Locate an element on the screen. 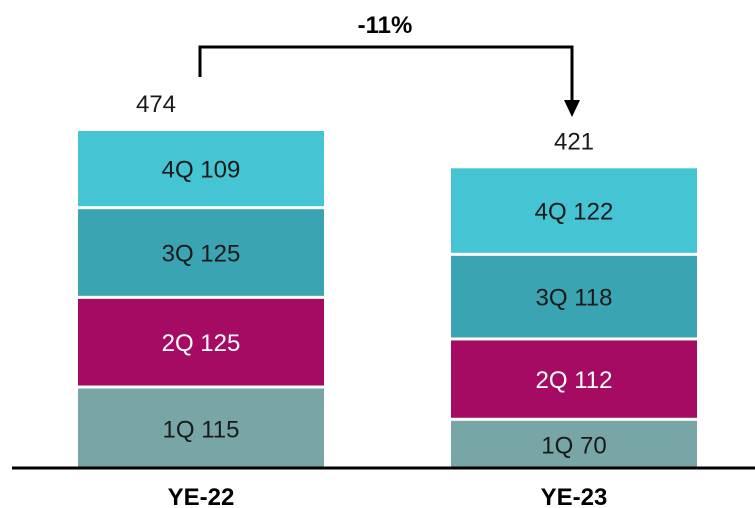 The width and height of the screenshot is (755, 508). category-label-ye-22: YE-22 is located at coordinates (201, 496).